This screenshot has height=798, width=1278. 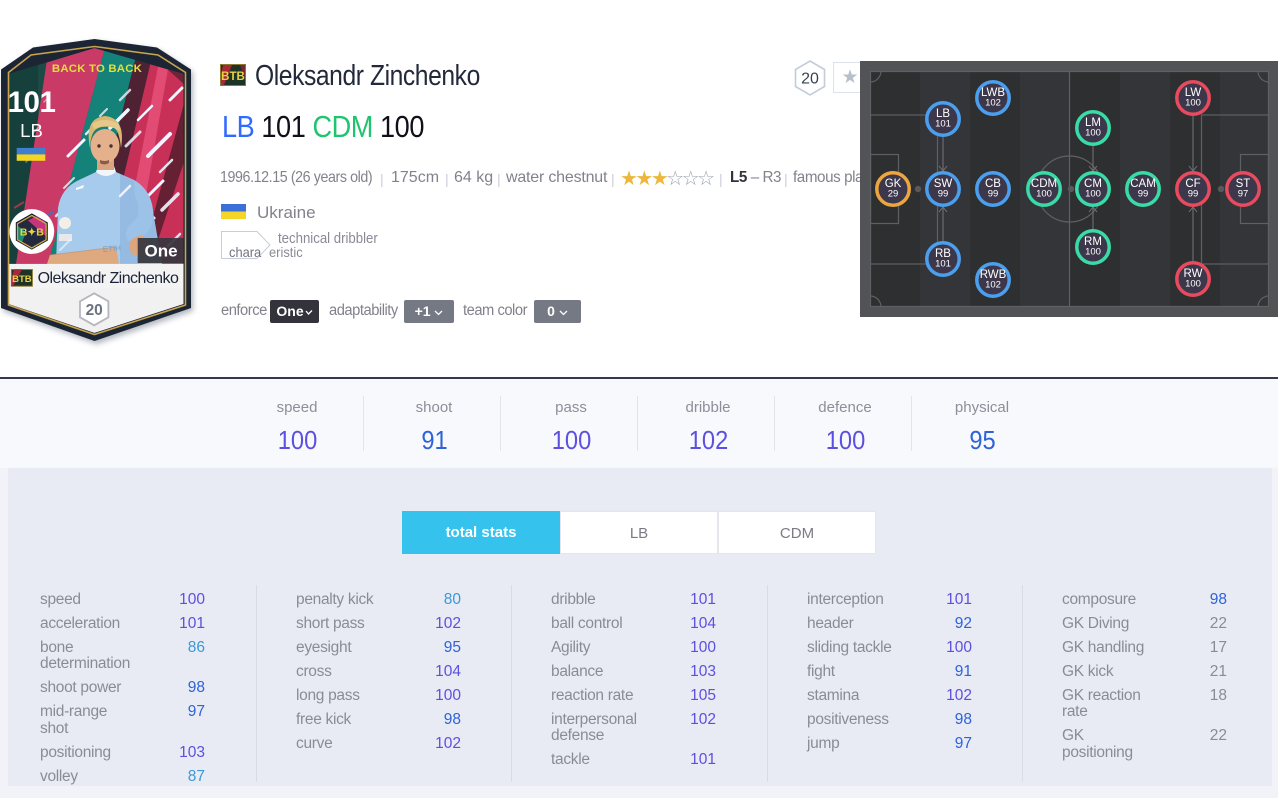 I want to click on svg-text: Oleksandr Zinchenko, so click(x=108, y=278).